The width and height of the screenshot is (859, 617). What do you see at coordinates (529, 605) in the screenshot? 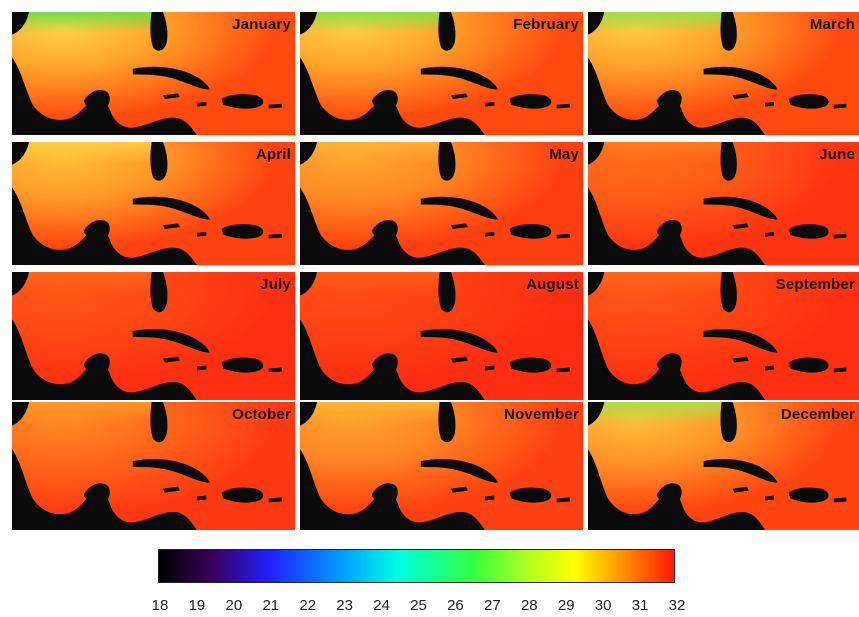
I see `colorbar-tick-label: 28` at bounding box center [529, 605].